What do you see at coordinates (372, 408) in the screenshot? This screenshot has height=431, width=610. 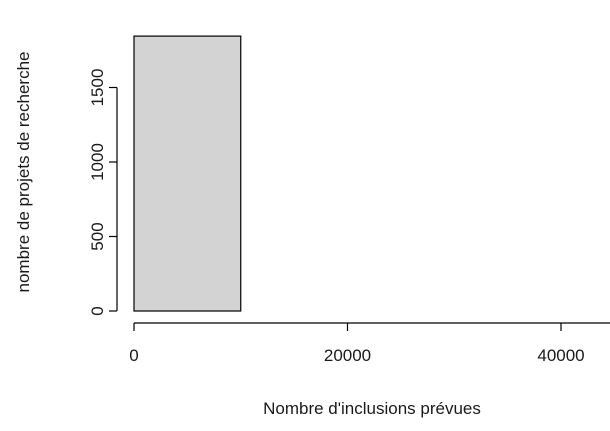 I see `x-axis-title: Nombre d'inclusions prévues` at bounding box center [372, 408].